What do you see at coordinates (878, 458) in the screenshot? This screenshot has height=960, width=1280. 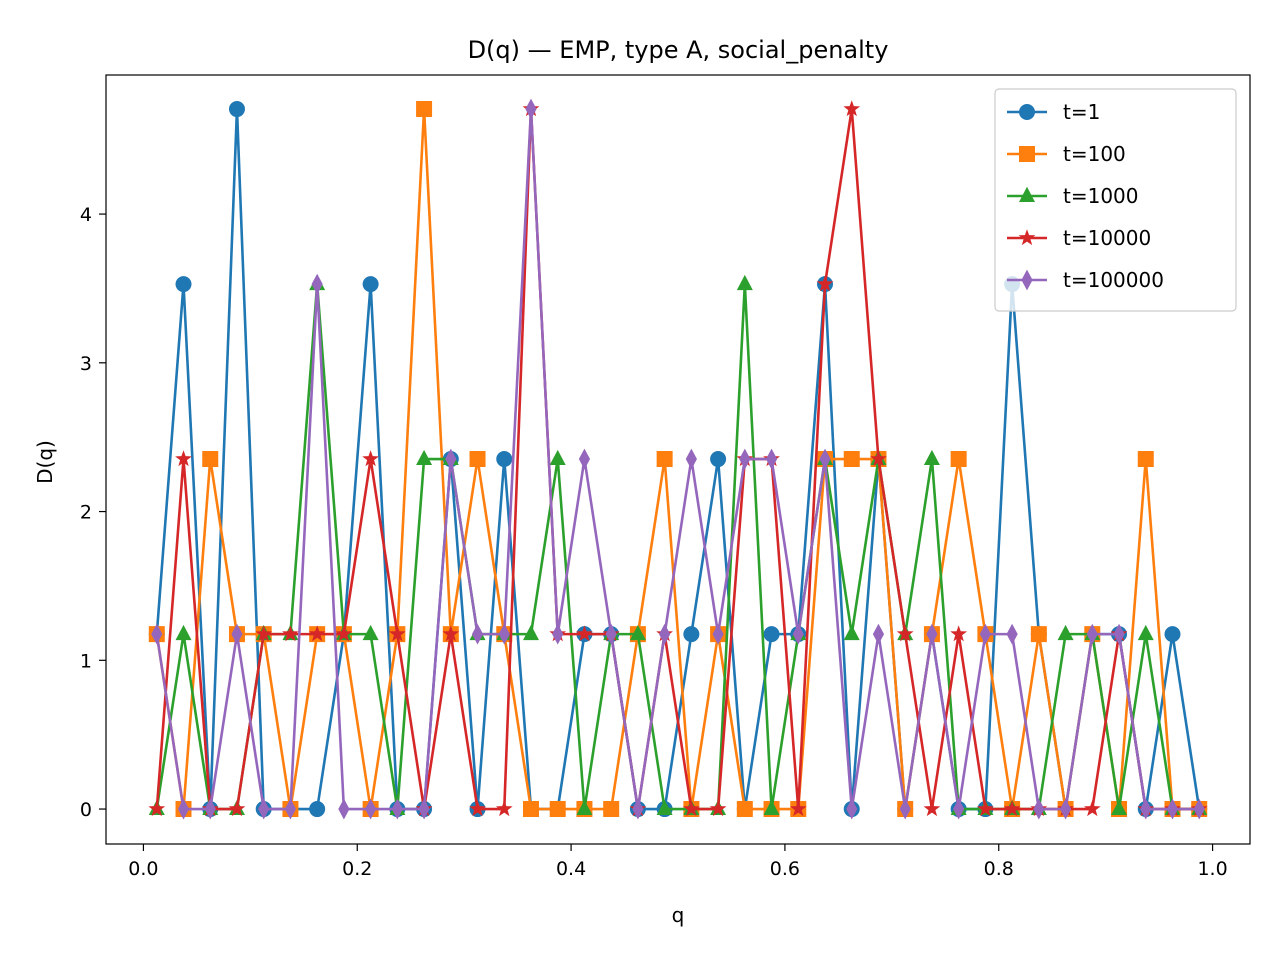 I see `data-point-t=10000-27` at bounding box center [878, 458].